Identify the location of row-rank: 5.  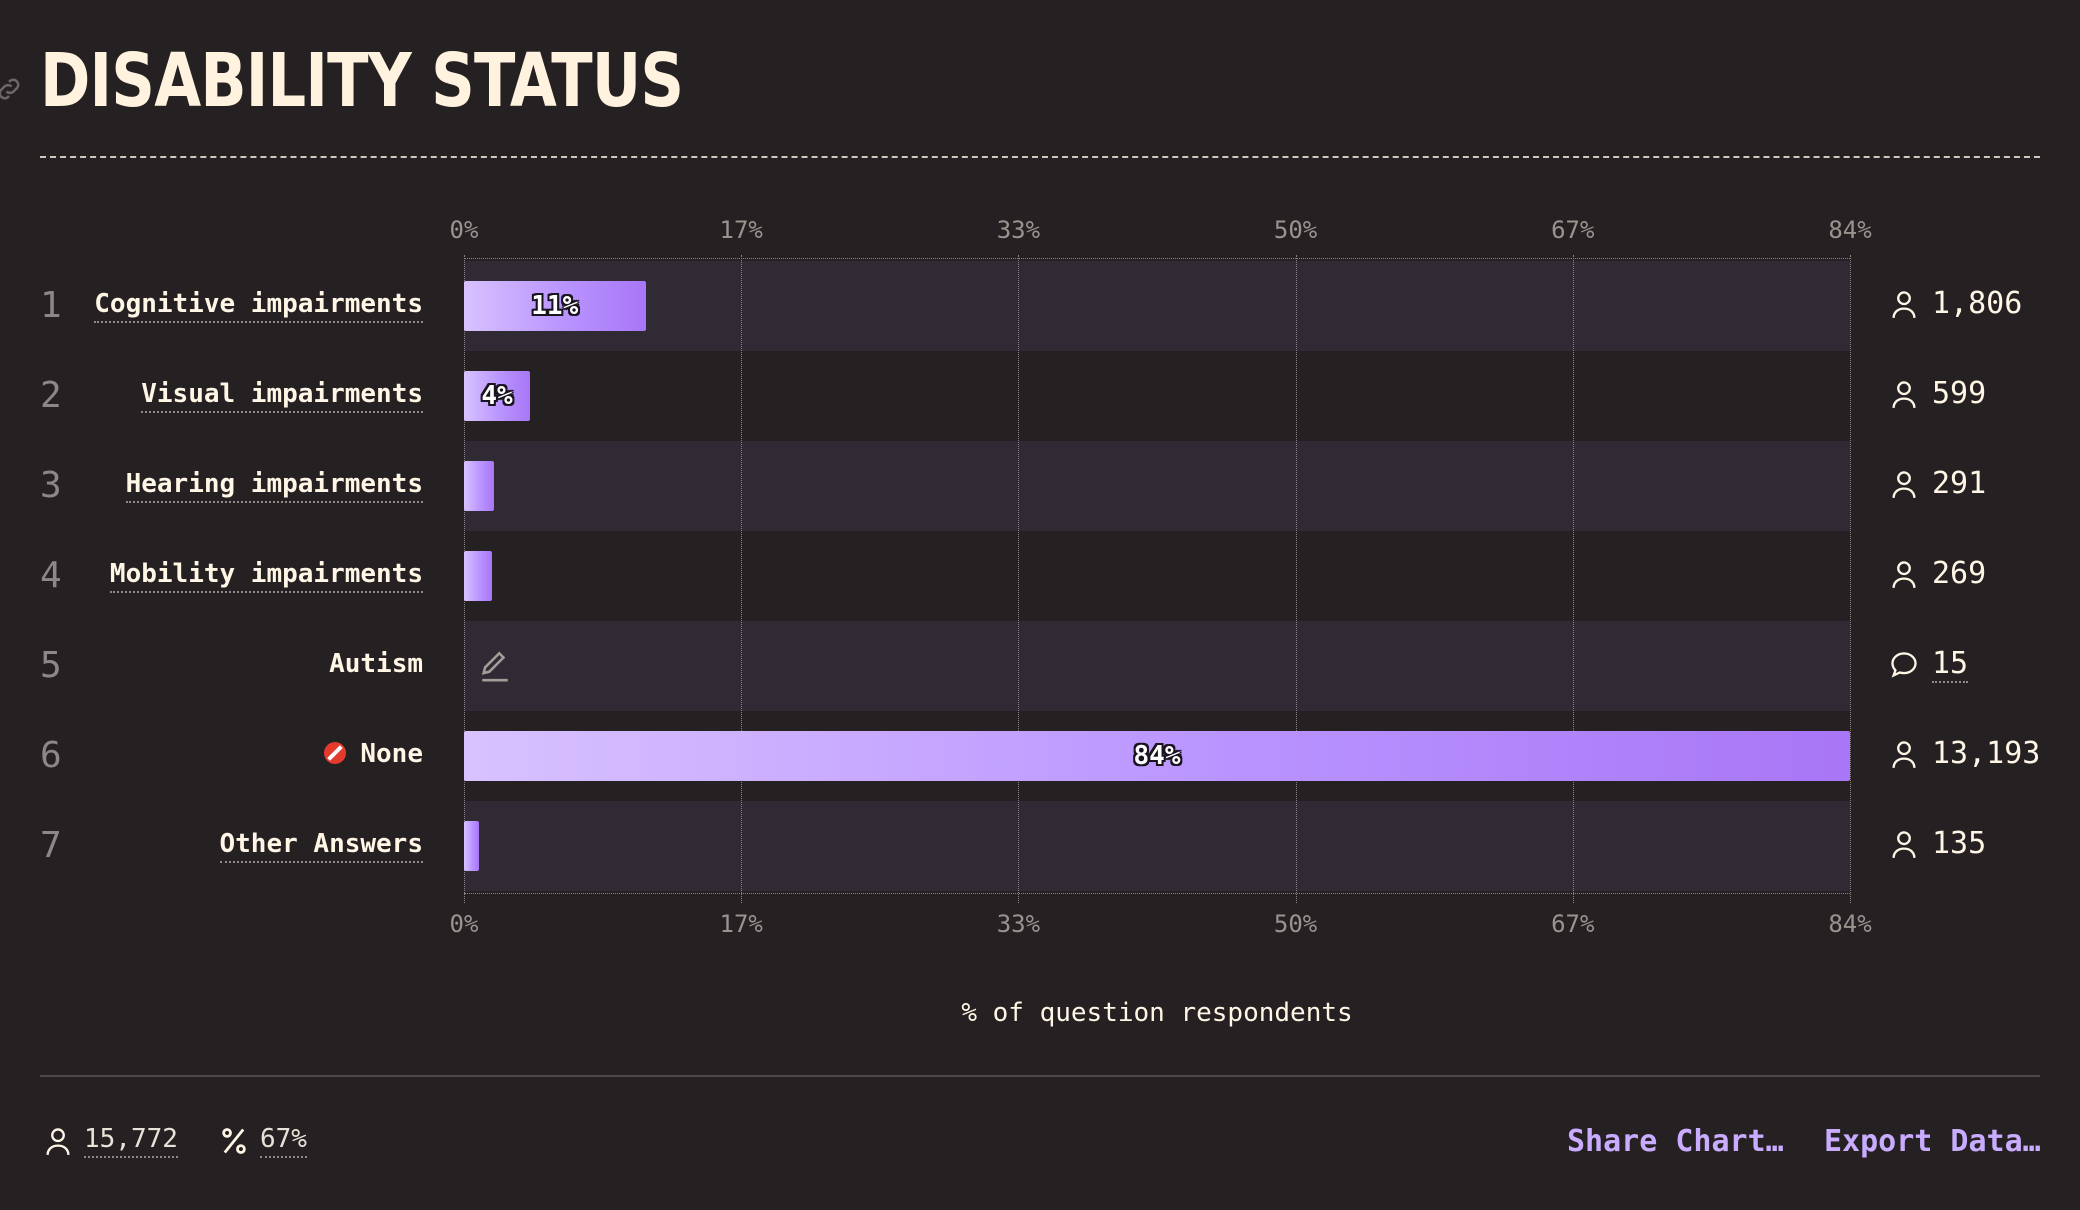
(51, 665).